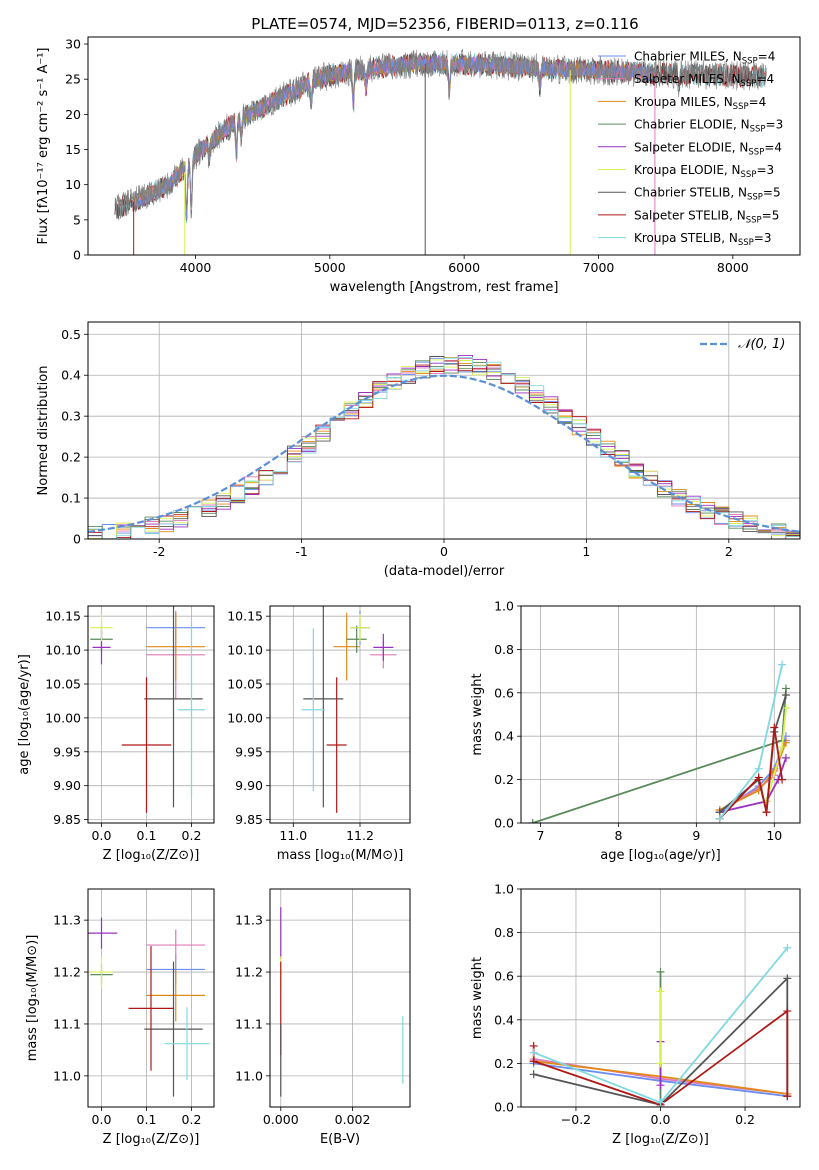  I want to click on x-tick-label: 9, so click(696, 835).